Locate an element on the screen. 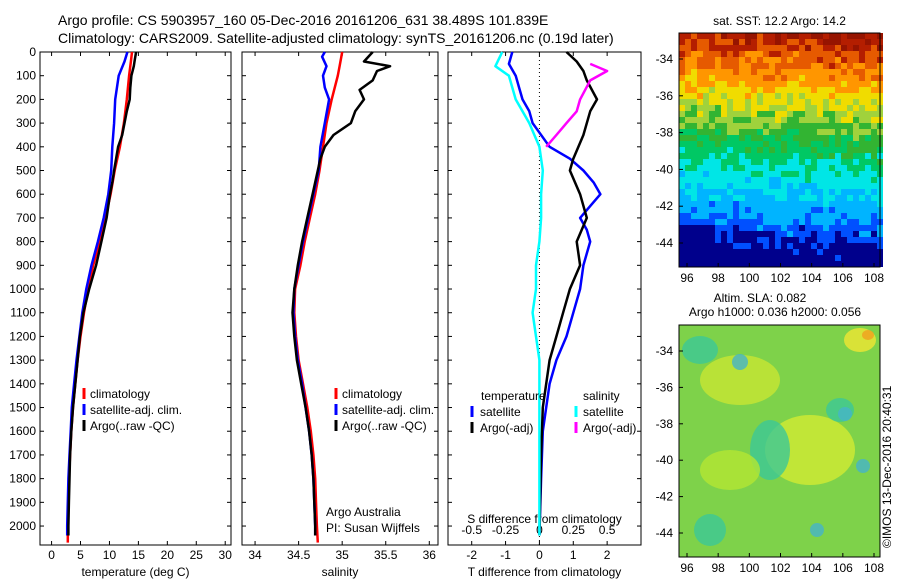 The image size is (900, 580). y-tick-label: 0 is located at coordinates (32, 52).